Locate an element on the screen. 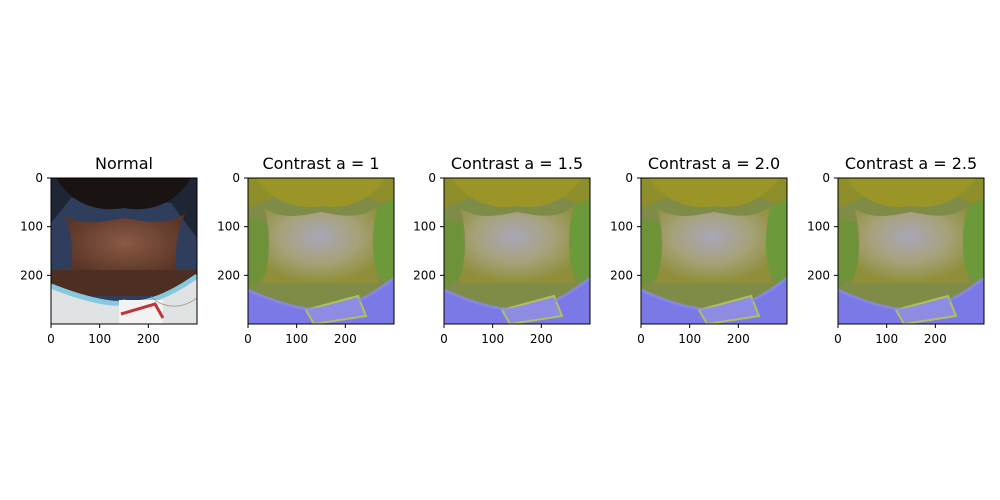 This screenshot has height=500, width=1000. panel-title: Normal is located at coordinates (124, 163).